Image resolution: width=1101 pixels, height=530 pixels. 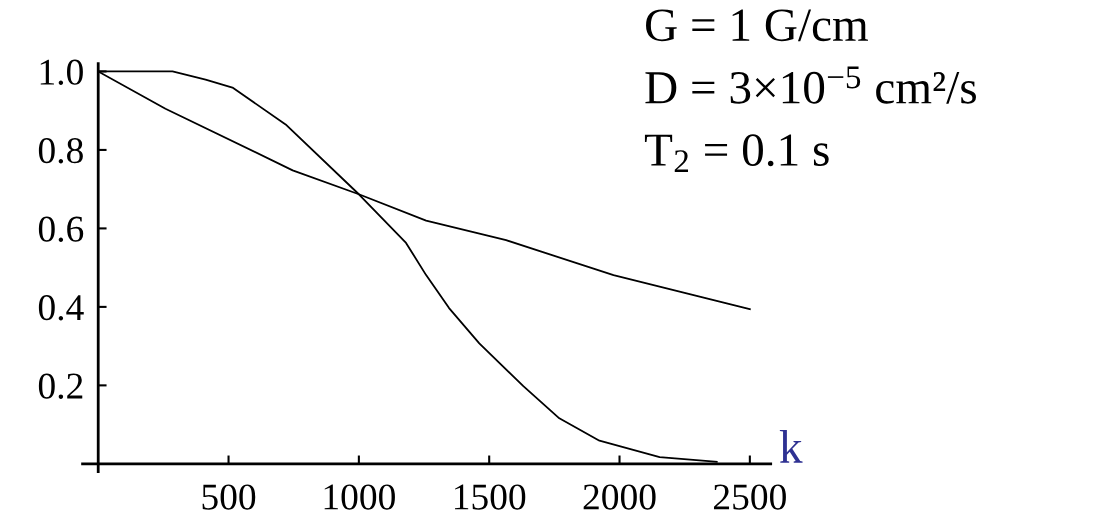 I want to click on x-tick-label: 2000, so click(x=619, y=497).